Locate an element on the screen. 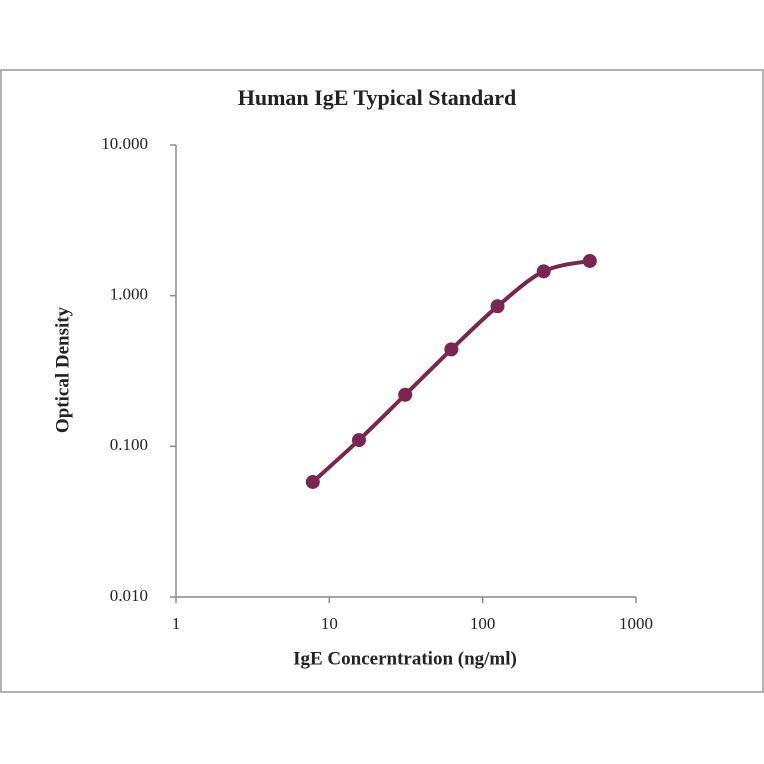  x-axis-label: IgE Concerntration (ng/ml) is located at coordinates (405, 658).